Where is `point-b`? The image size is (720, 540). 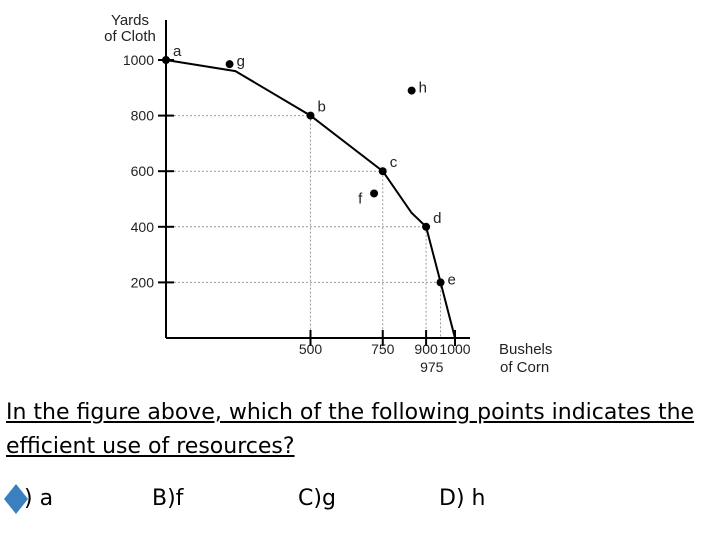 point-b is located at coordinates (310, 115).